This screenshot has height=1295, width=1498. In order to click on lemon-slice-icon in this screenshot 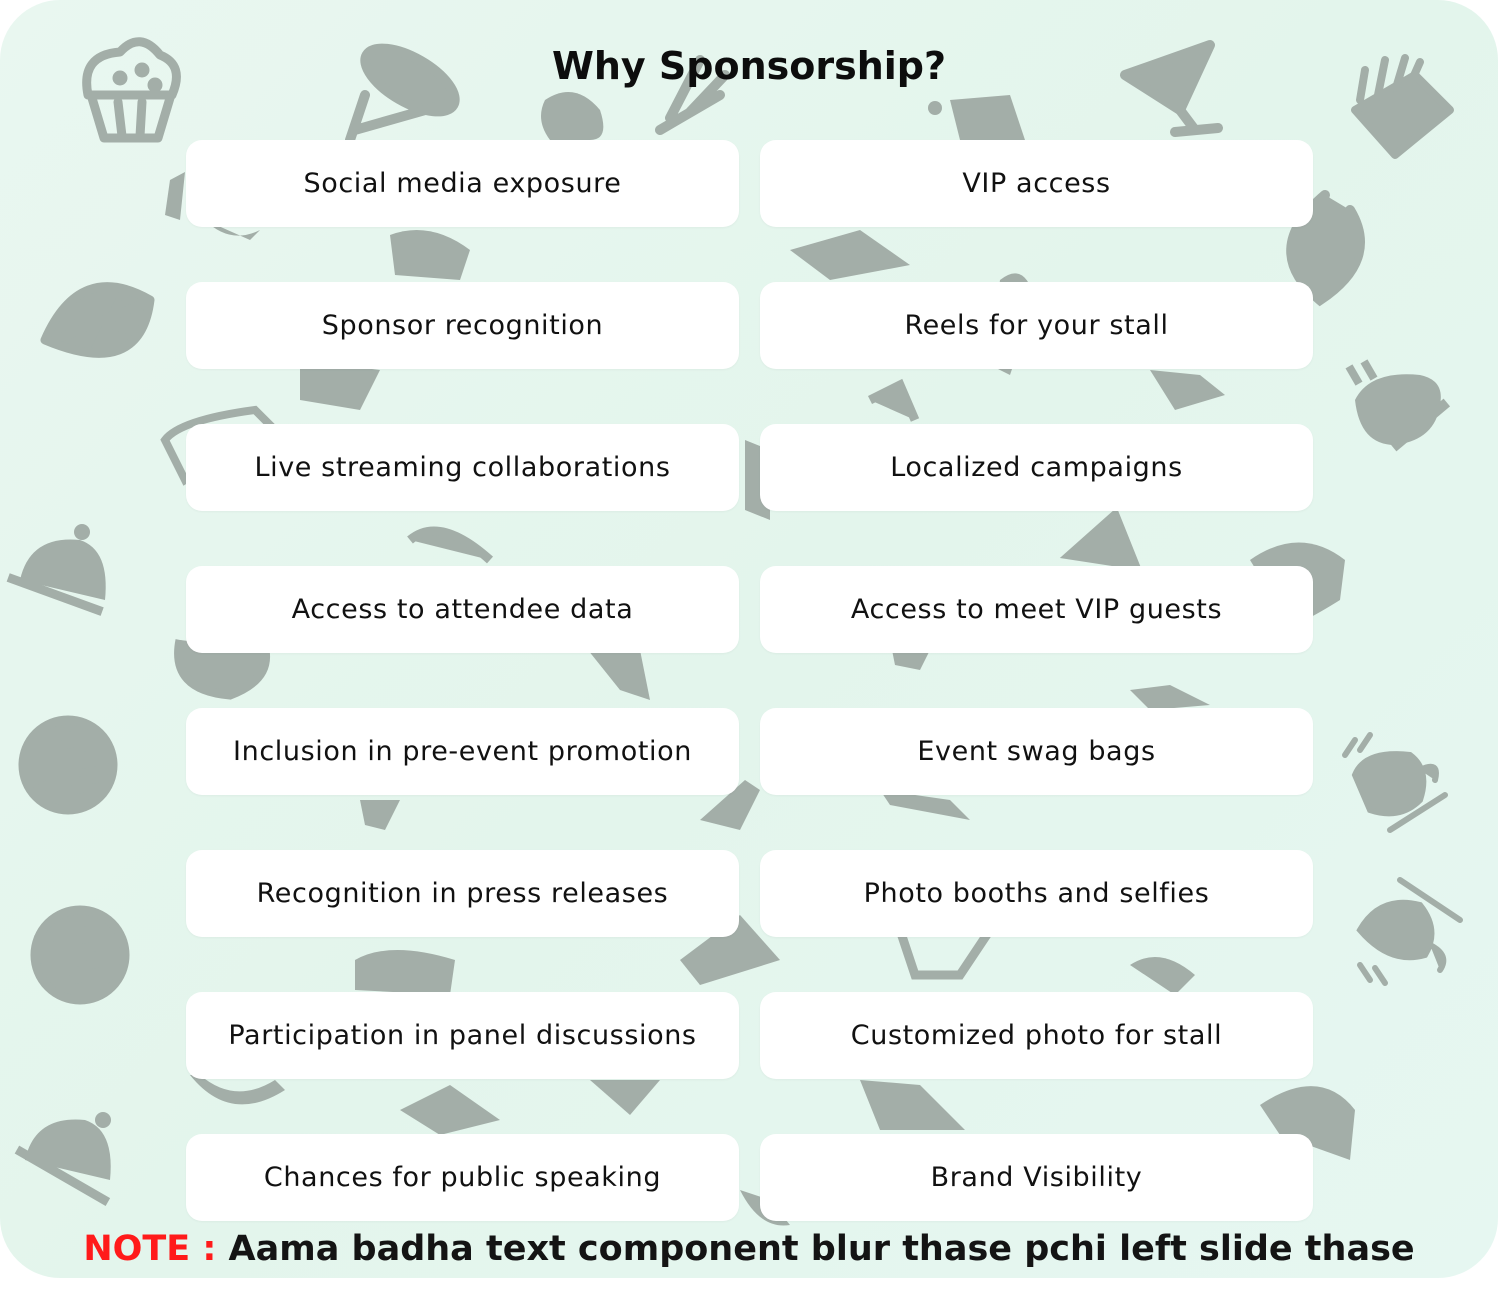, I will do `click(97, 320)`.